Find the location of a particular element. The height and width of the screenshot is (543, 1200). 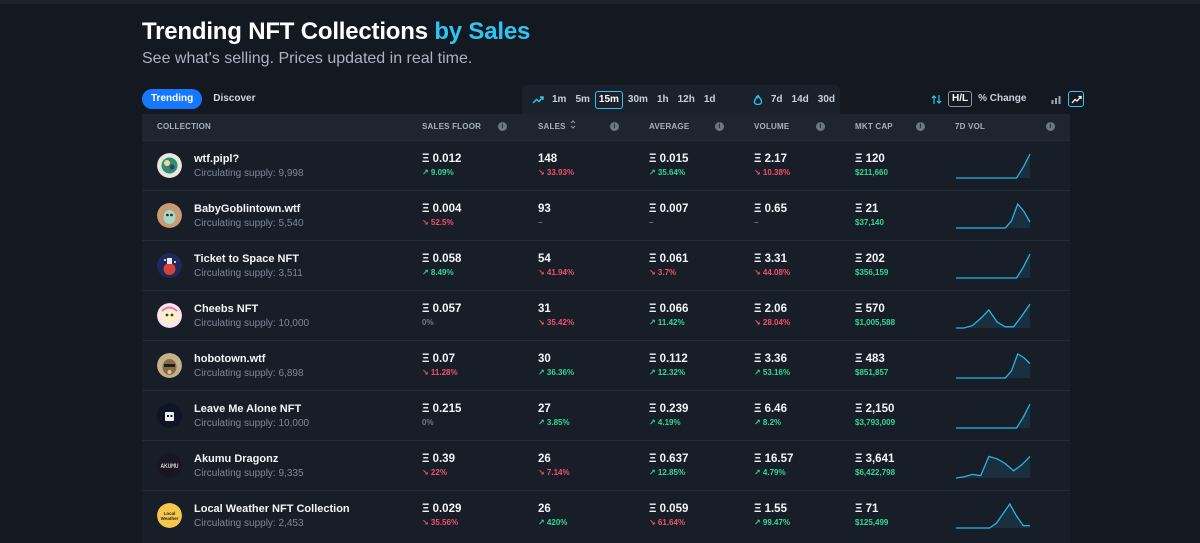

line-chart-icon is located at coordinates (1076, 99).